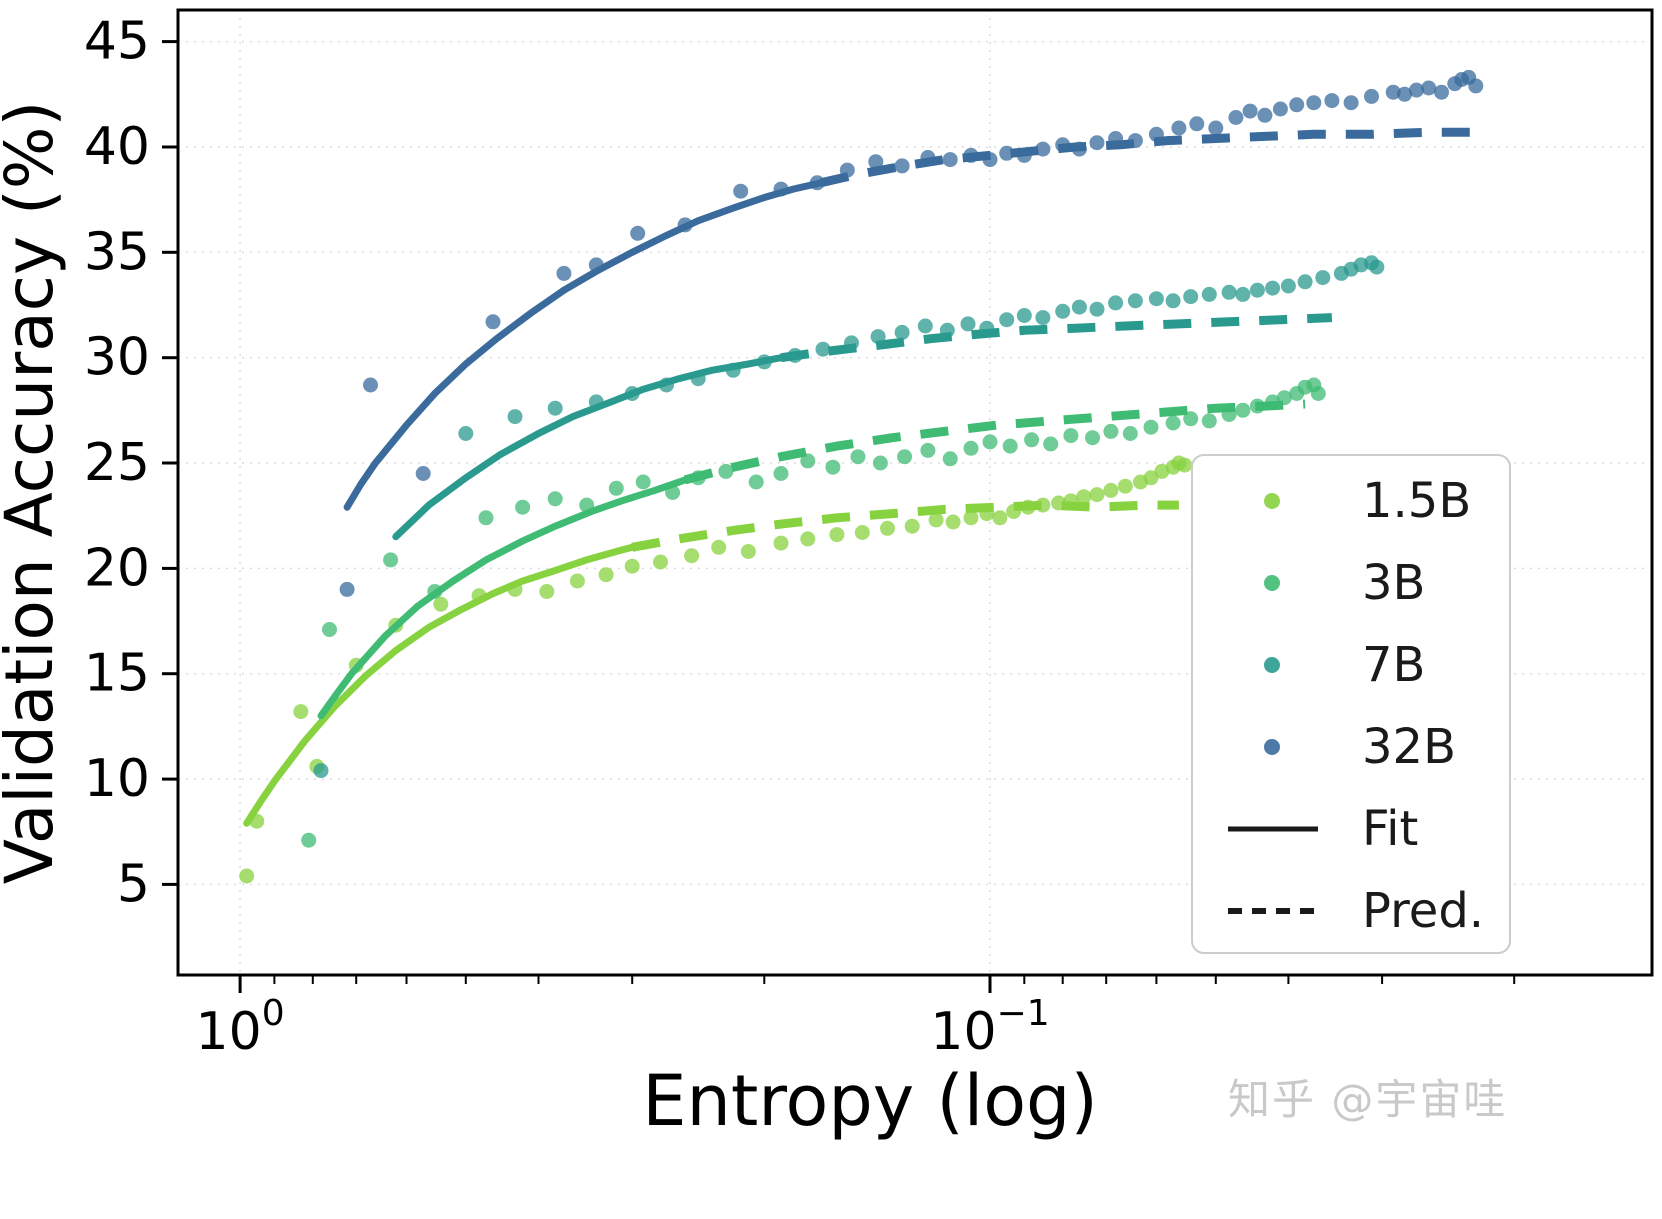  Describe the element at coordinates (117, 779) in the screenshot. I see `y-tick-label: 10` at that location.